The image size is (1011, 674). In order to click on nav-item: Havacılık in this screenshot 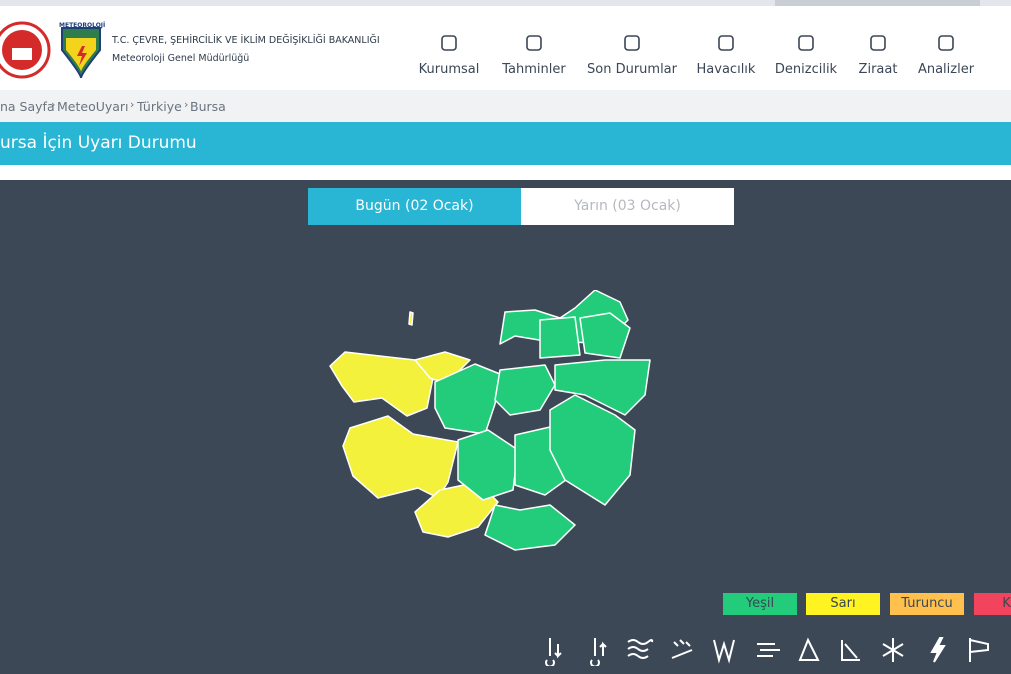, I will do `click(726, 69)`.